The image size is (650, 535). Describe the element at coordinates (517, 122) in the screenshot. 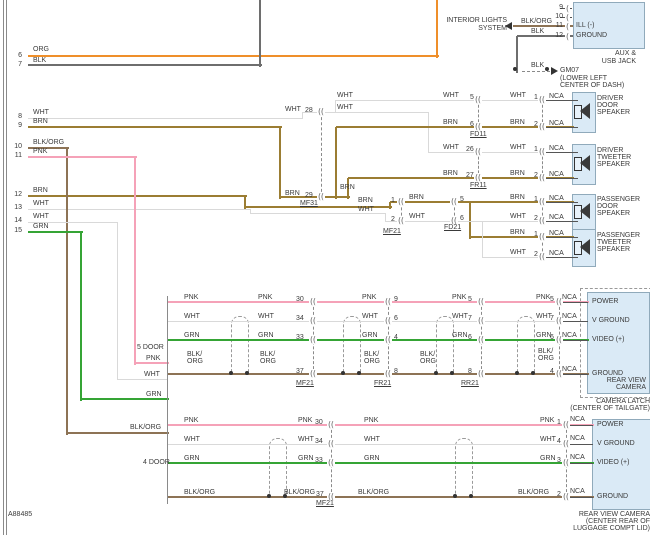

I see `dd-brn-label2: BRN` at that location.